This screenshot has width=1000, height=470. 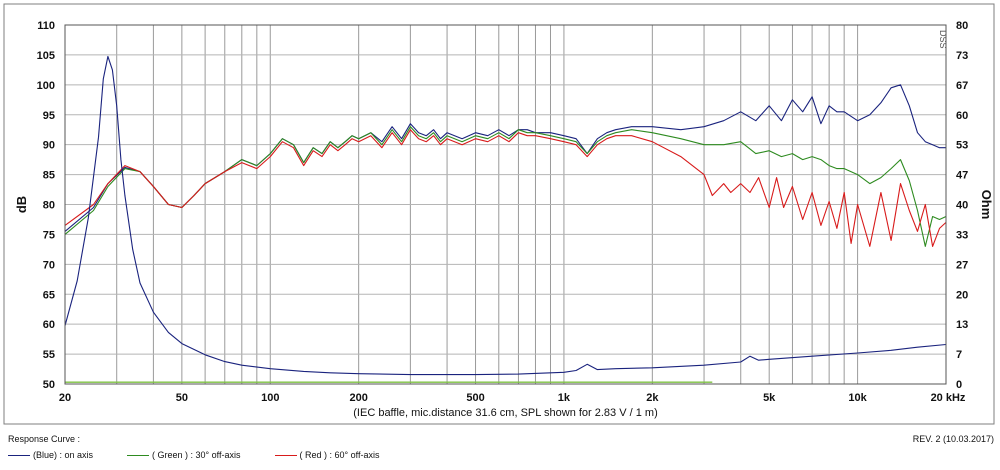 I want to click on y2-tick-label: 40, so click(x=962, y=206).